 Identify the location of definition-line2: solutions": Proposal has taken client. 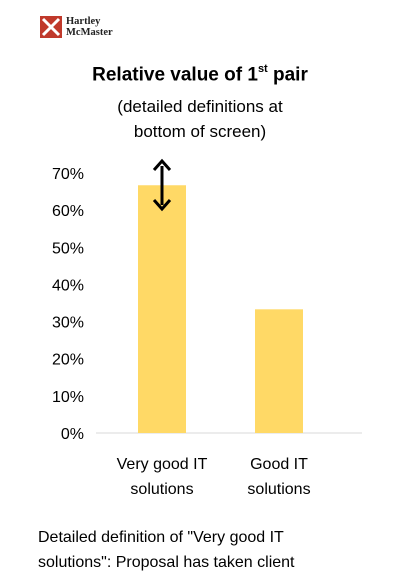
(166, 562).